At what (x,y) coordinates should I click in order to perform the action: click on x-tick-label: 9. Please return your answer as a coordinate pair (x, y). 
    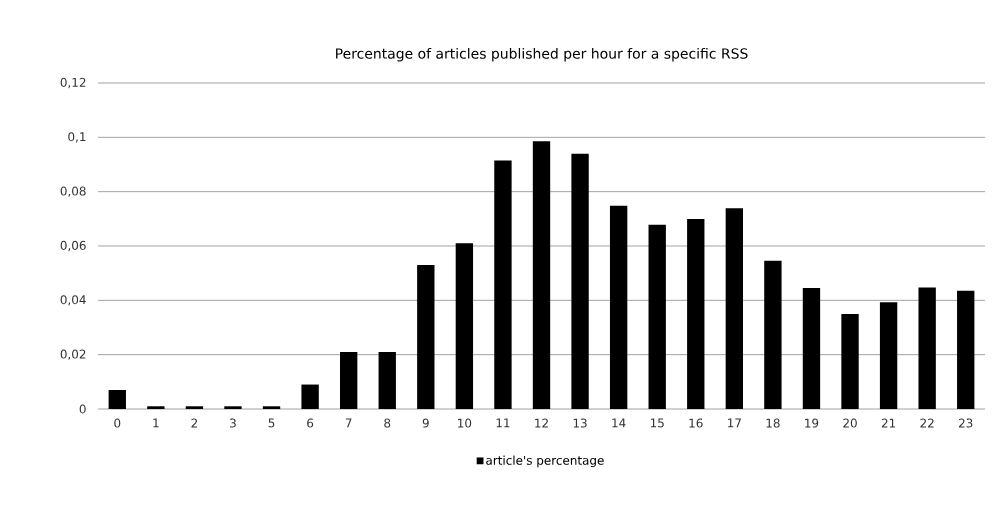
    Looking at the image, I should click on (425, 423).